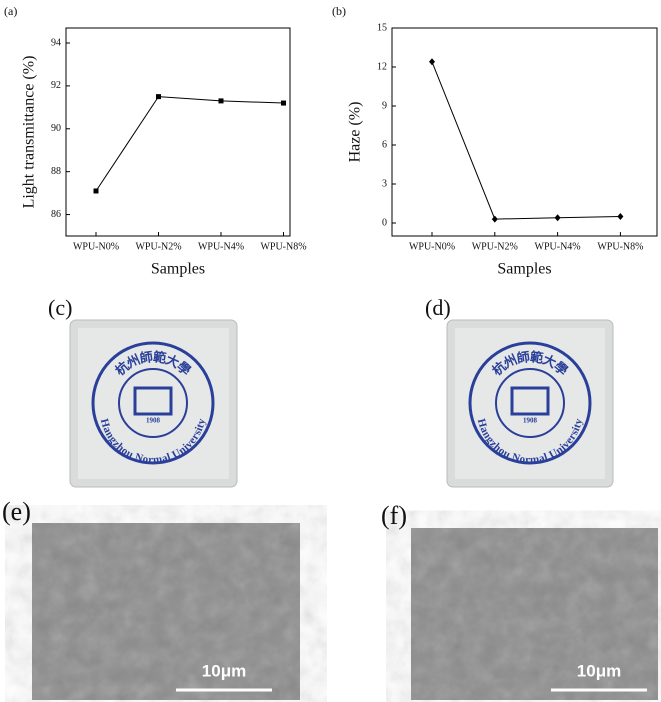  Describe the element at coordinates (56, 214) in the screenshot. I see `y-tick-label: 86` at that location.